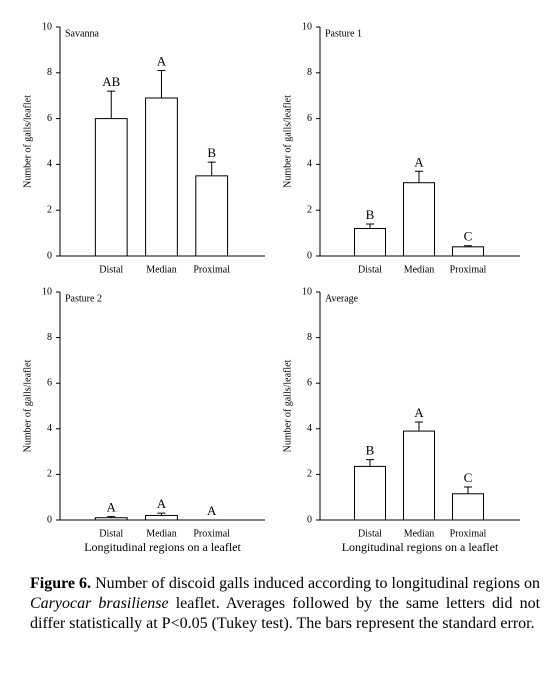 This screenshot has height=680, width=550. What do you see at coordinates (61, 583) in the screenshot?
I see `caption-label: Figure 6.` at bounding box center [61, 583].